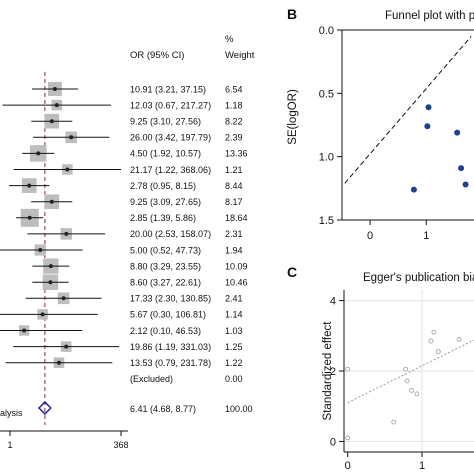 The image size is (474, 474). I want to click on funnel-y-tick-label: 1.0, so click(326, 158).